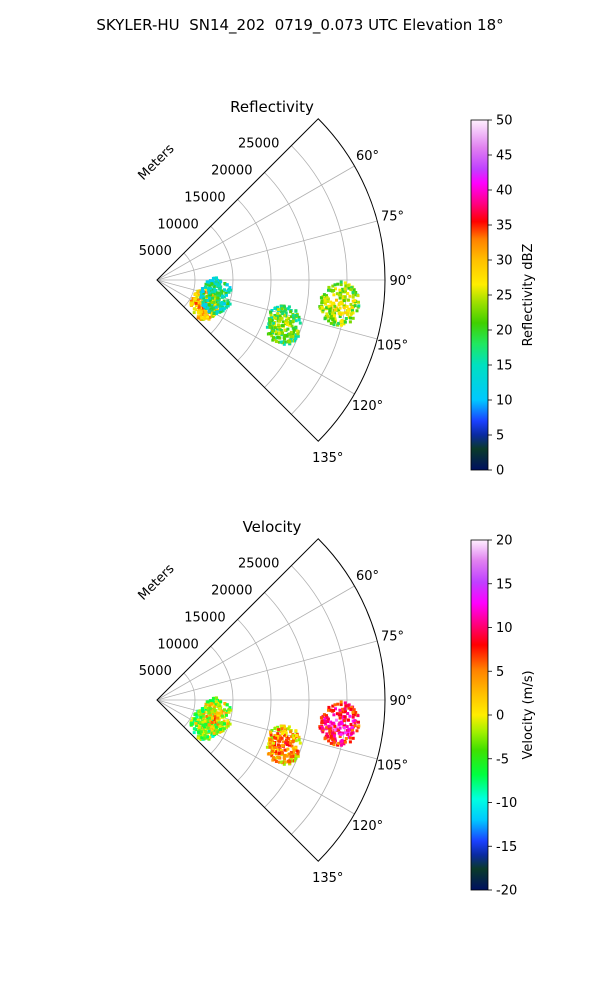 The height and width of the screenshot is (1000, 600). What do you see at coordinates (327, 458) in the screenshot?
I see `angle-tick-label: 135°` at bounding box center [327, 458].